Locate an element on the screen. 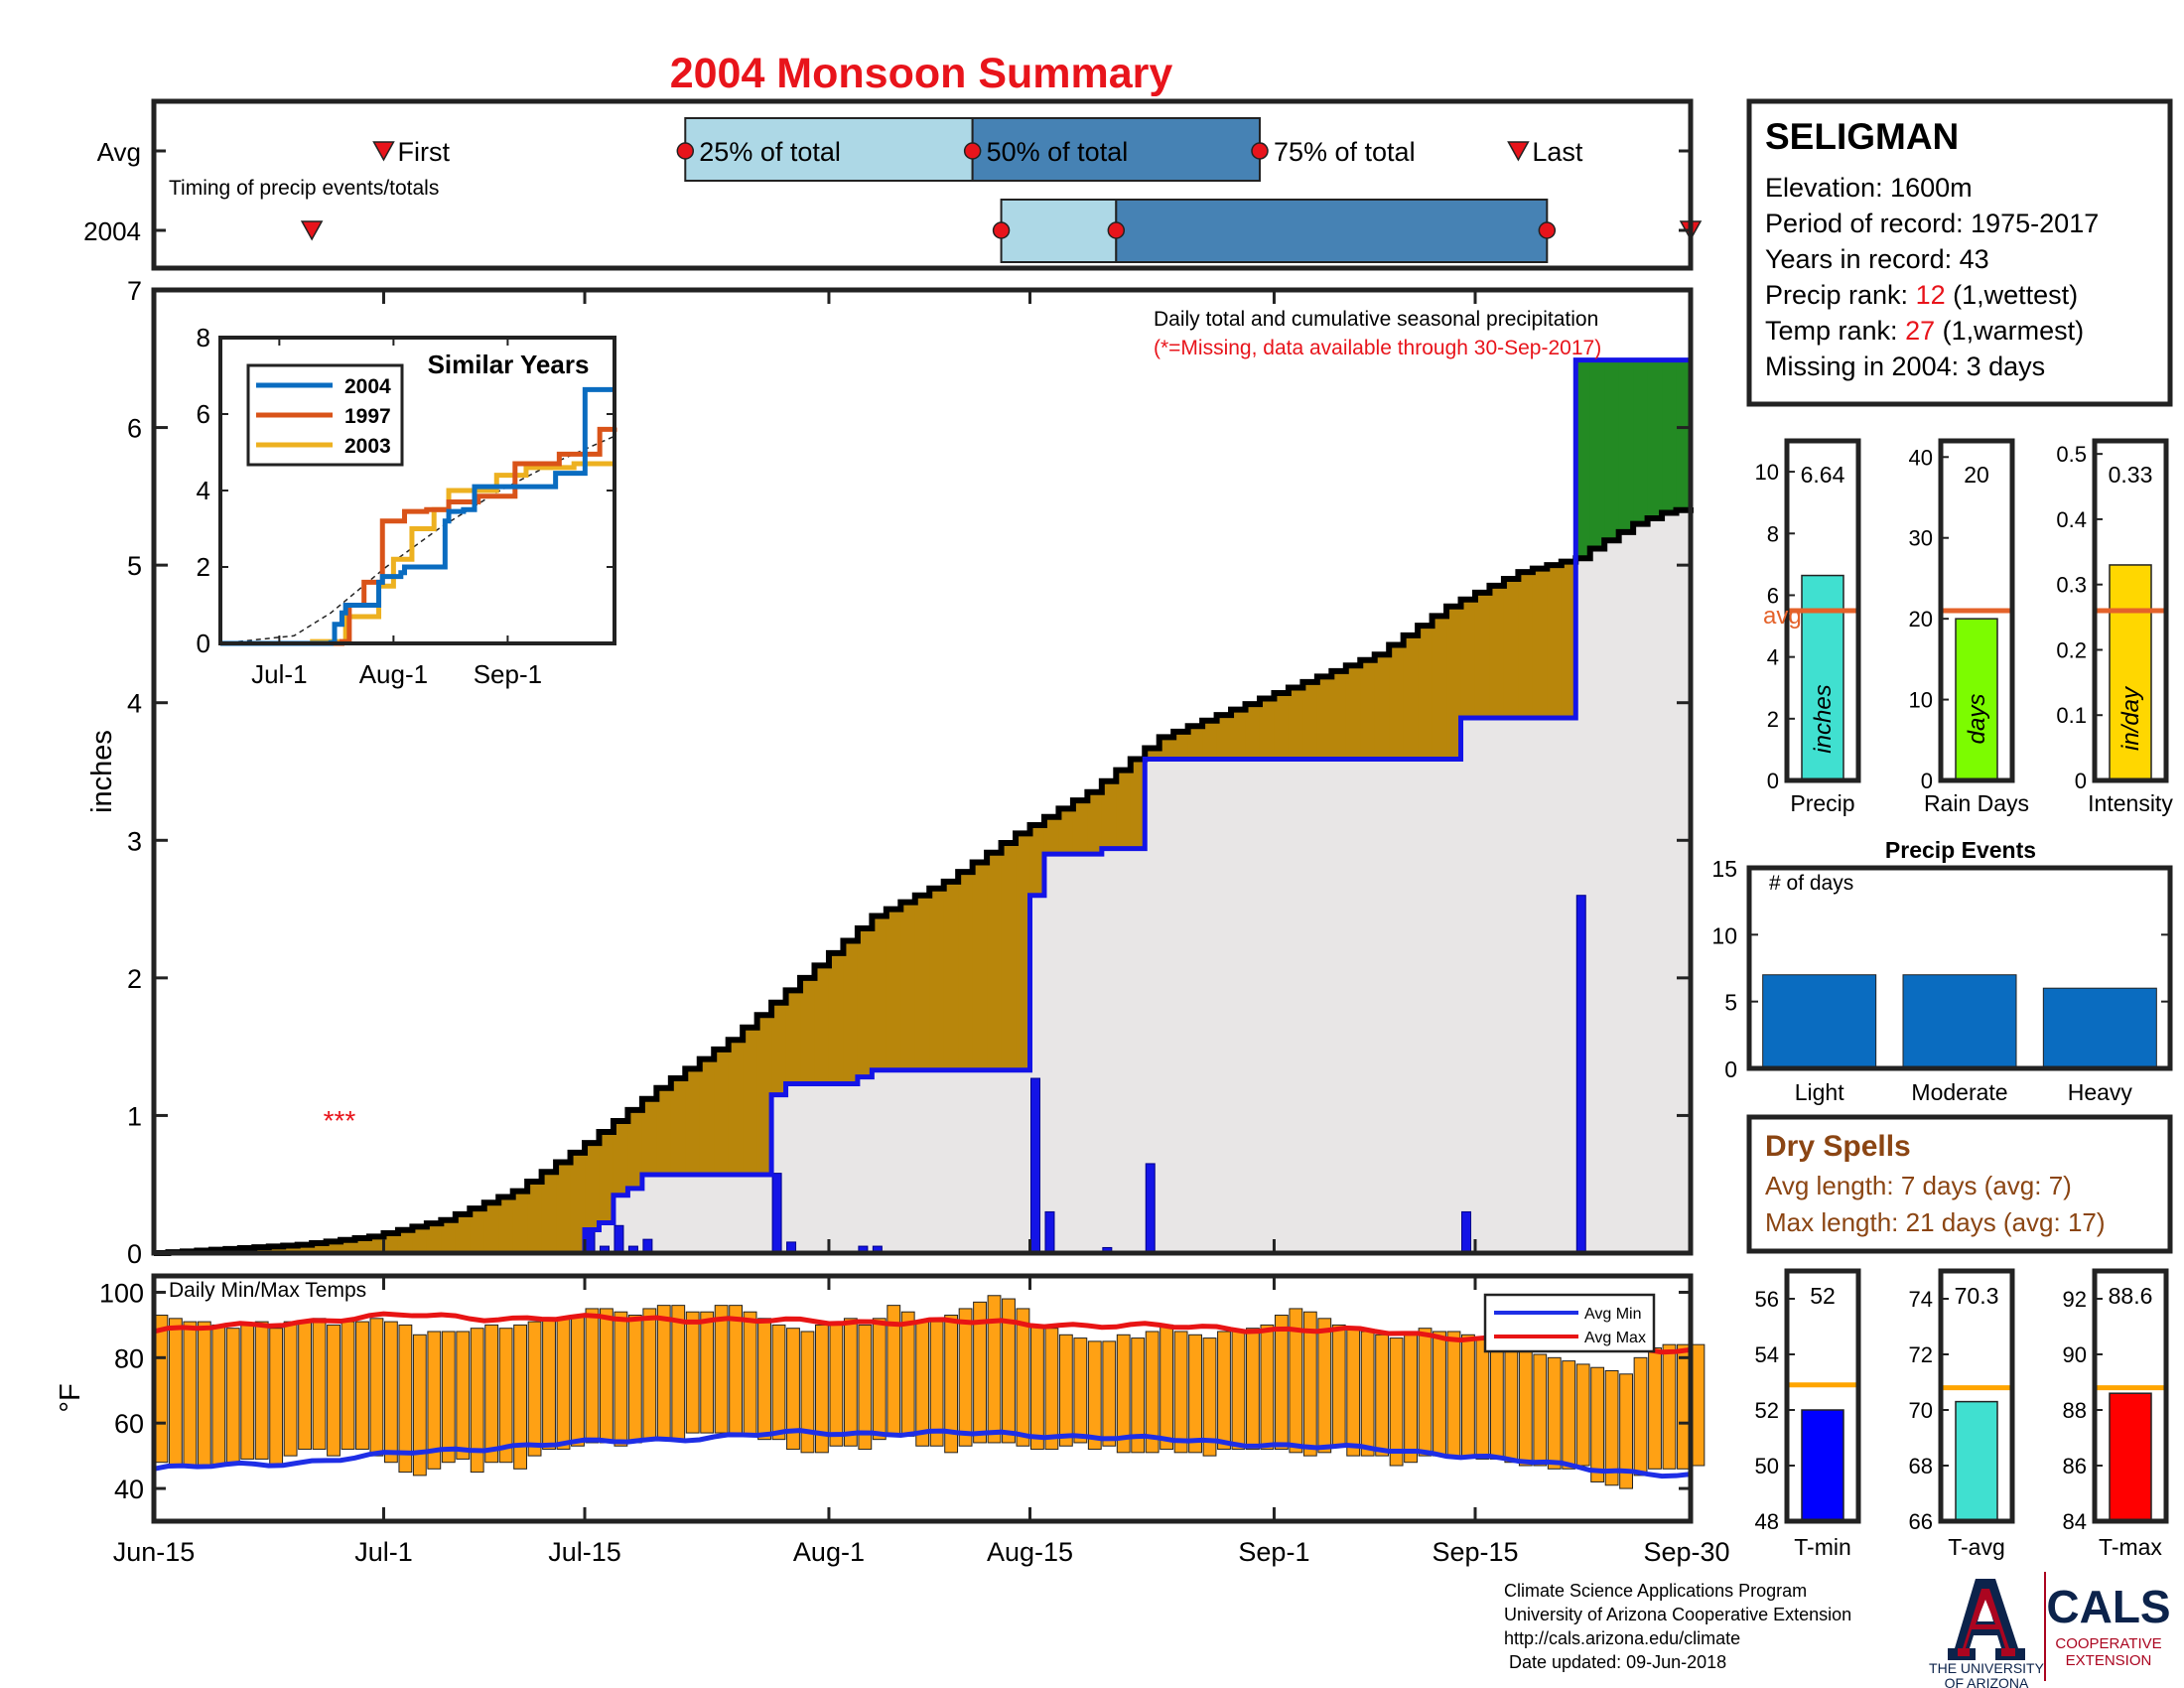 The height and width of the screenshot is (1688, 2184). inset-ytick-label: 0 is located at coordinates (203, 643).